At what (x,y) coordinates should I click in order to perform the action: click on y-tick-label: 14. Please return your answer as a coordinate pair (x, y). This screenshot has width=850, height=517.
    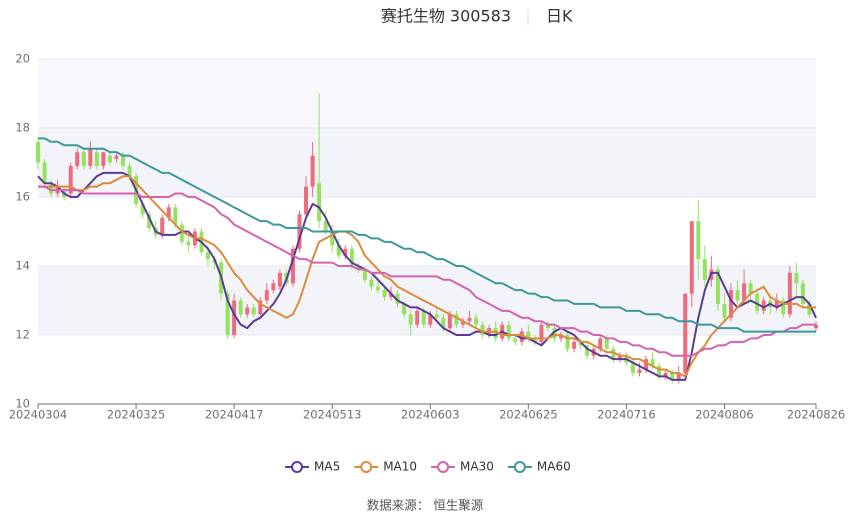
    Looking at the image, I should click on (22, 266).